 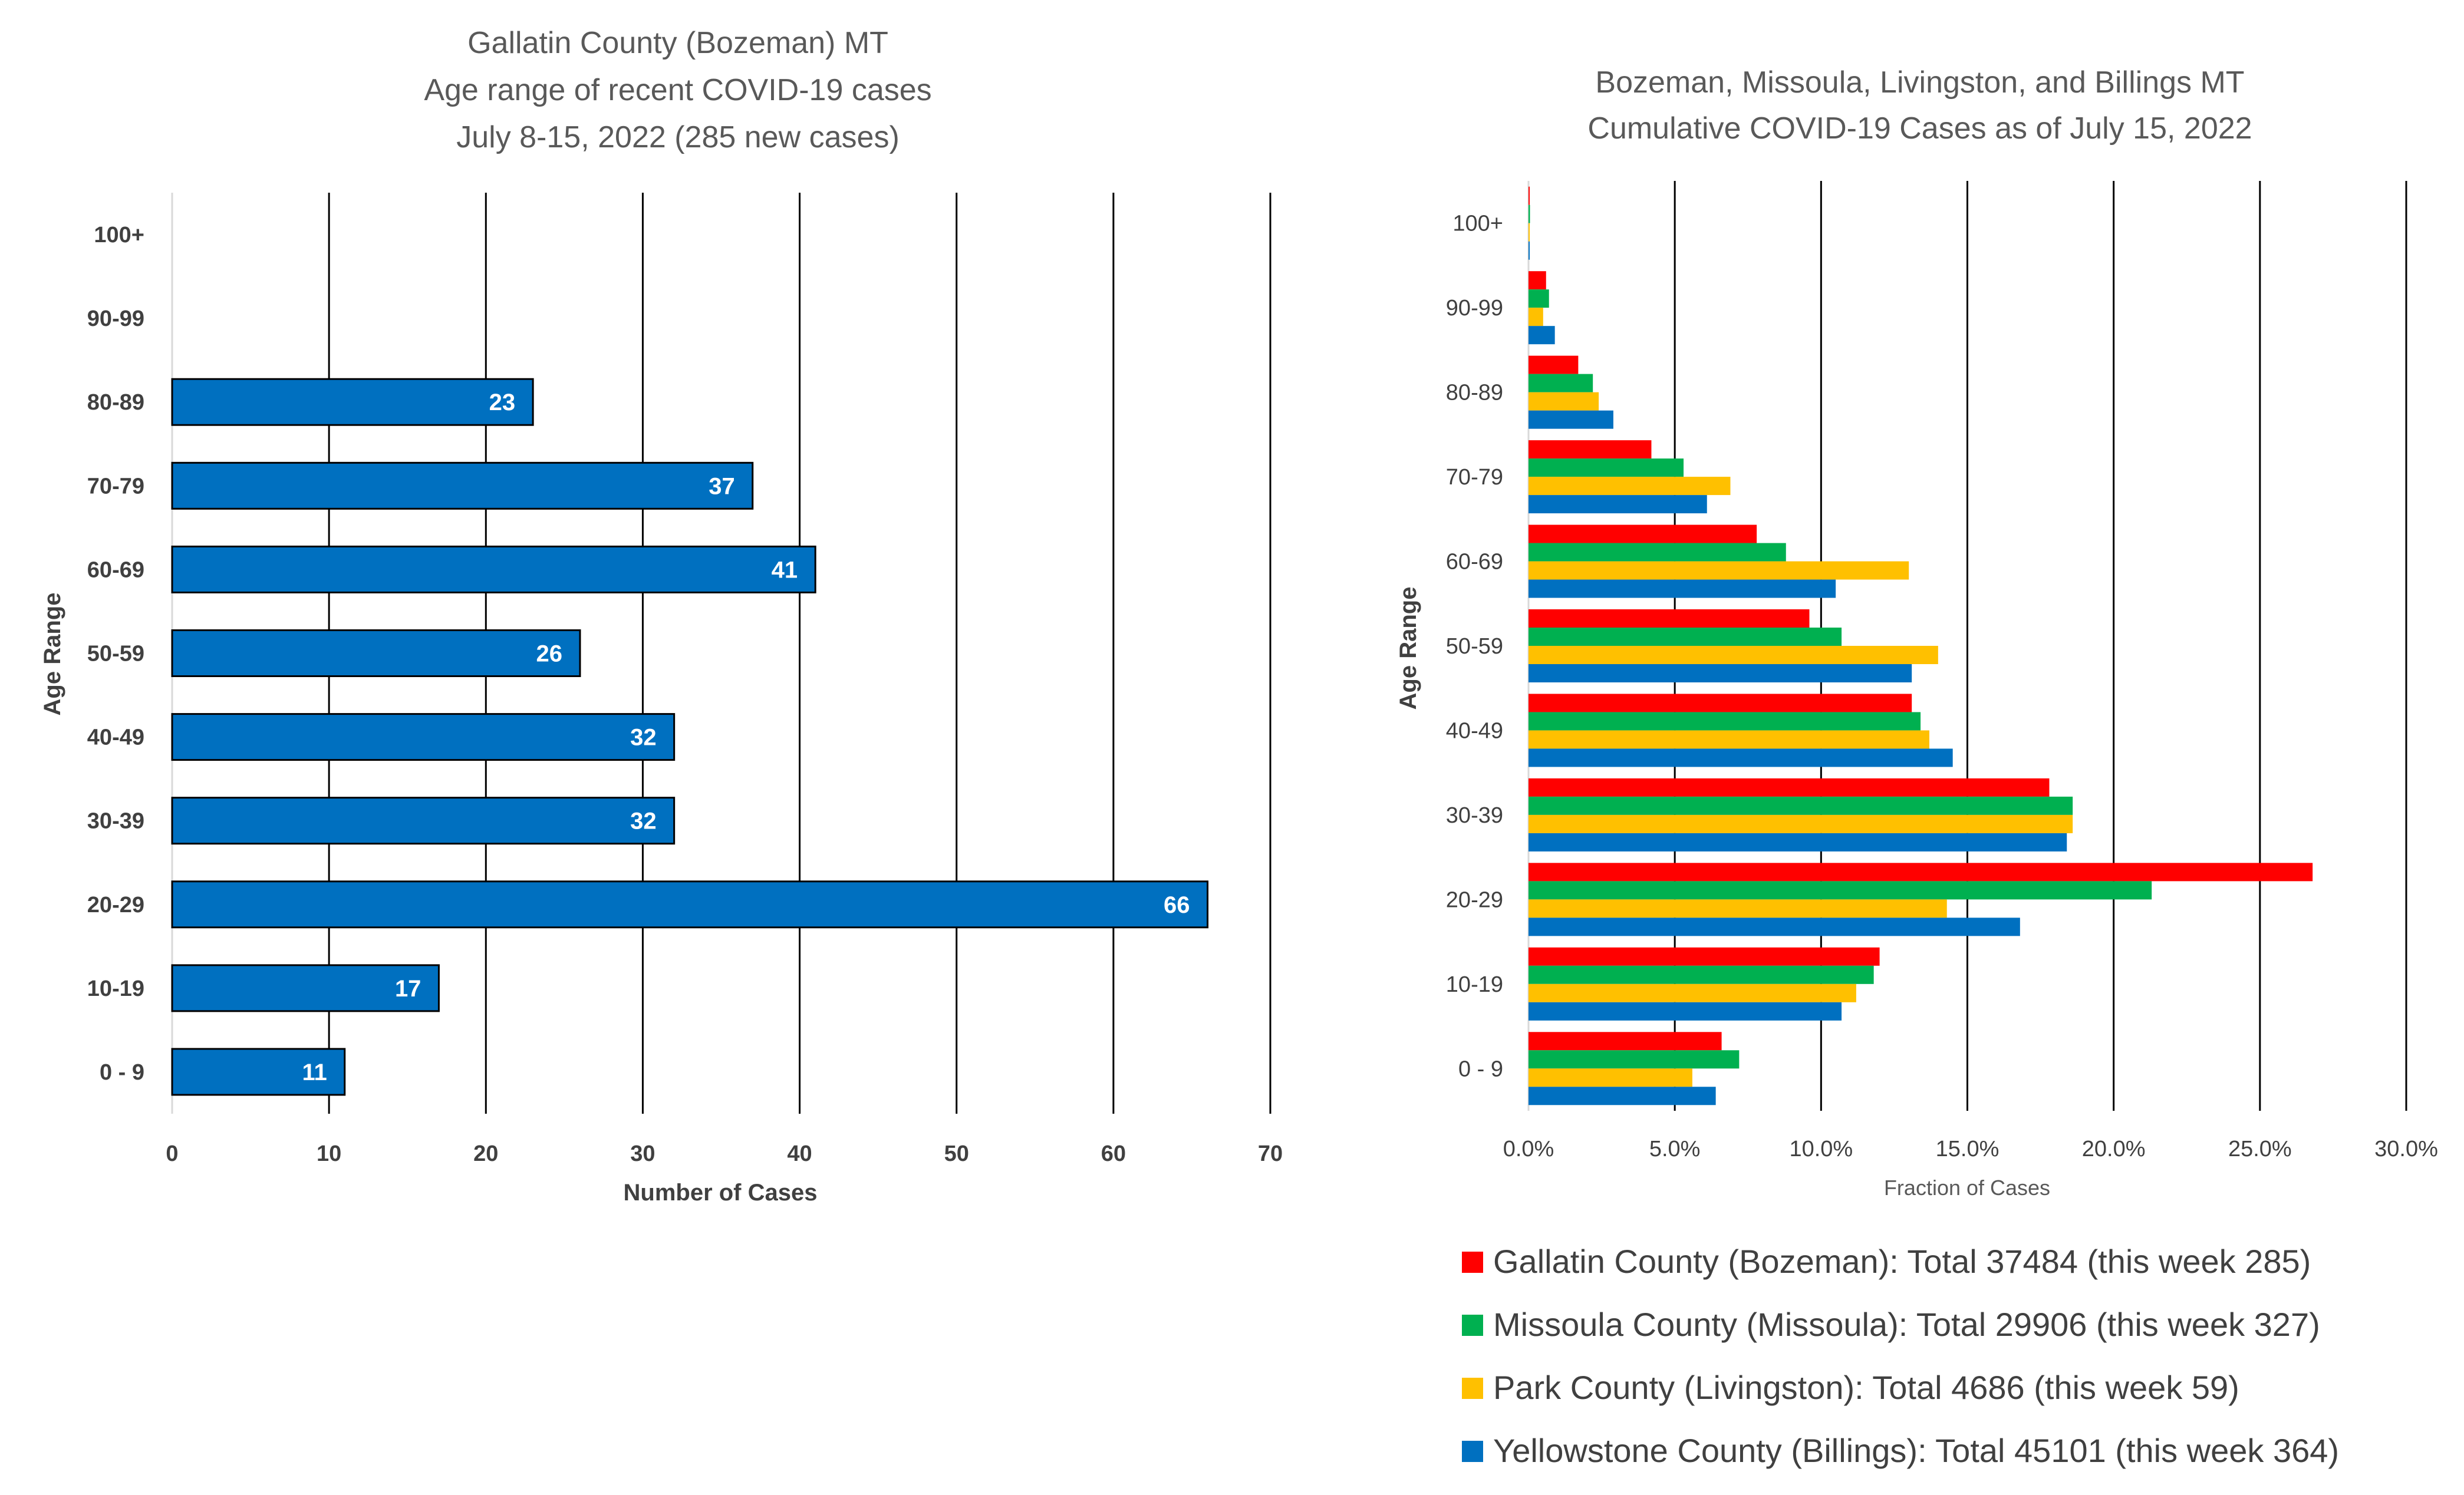 What do you see at coordinates (1801, 805) in the screenshot?
I see `chart2-bar-30-39-s2` at bounding box center [1801, 805].